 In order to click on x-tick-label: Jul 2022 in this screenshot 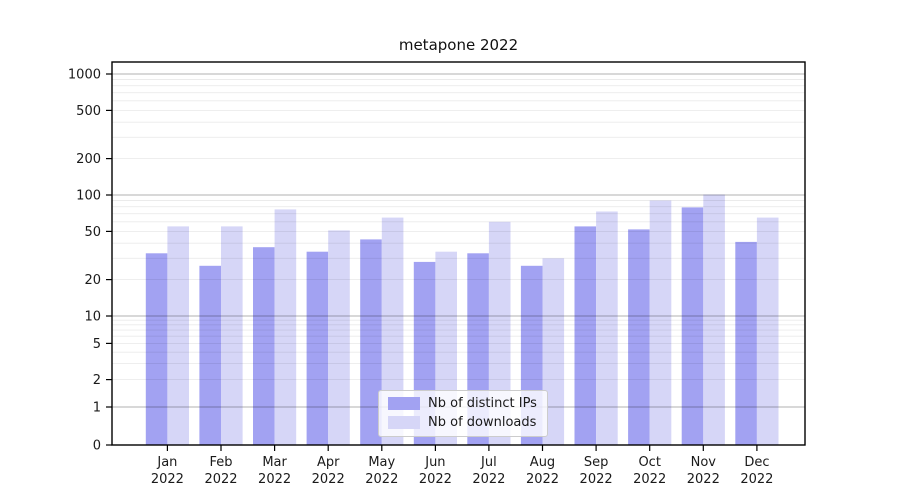, I will do `click(488, 471)`.